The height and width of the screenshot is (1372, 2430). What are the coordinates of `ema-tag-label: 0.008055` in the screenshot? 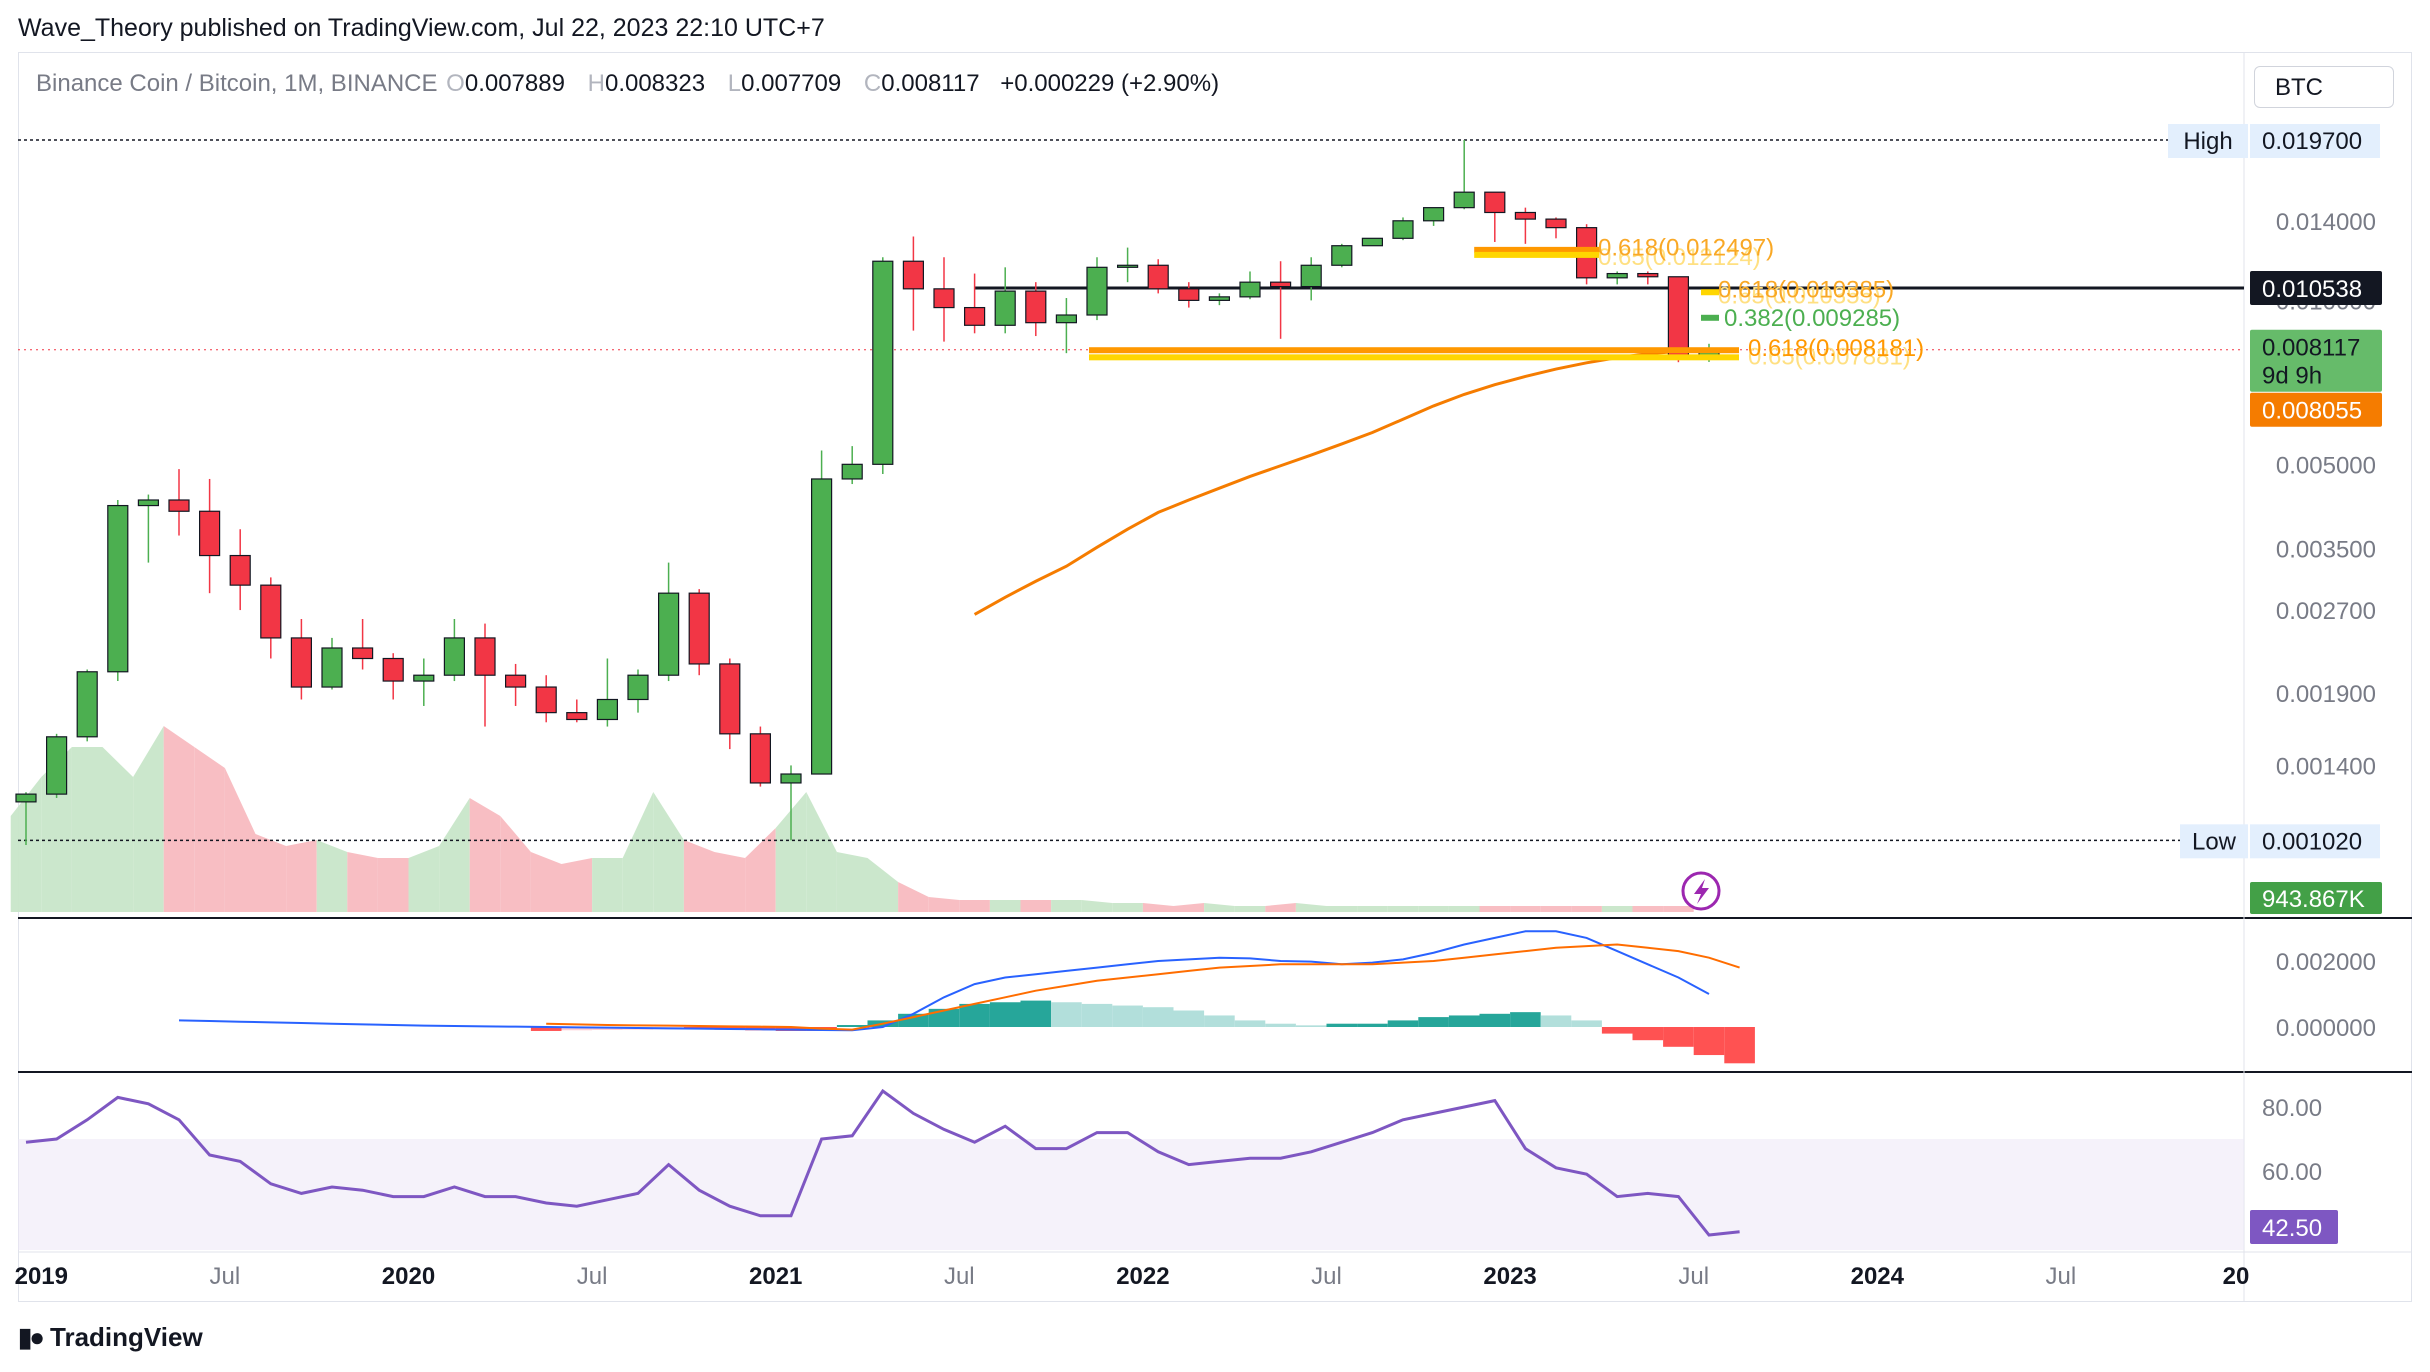 It's located at (2312, 411).